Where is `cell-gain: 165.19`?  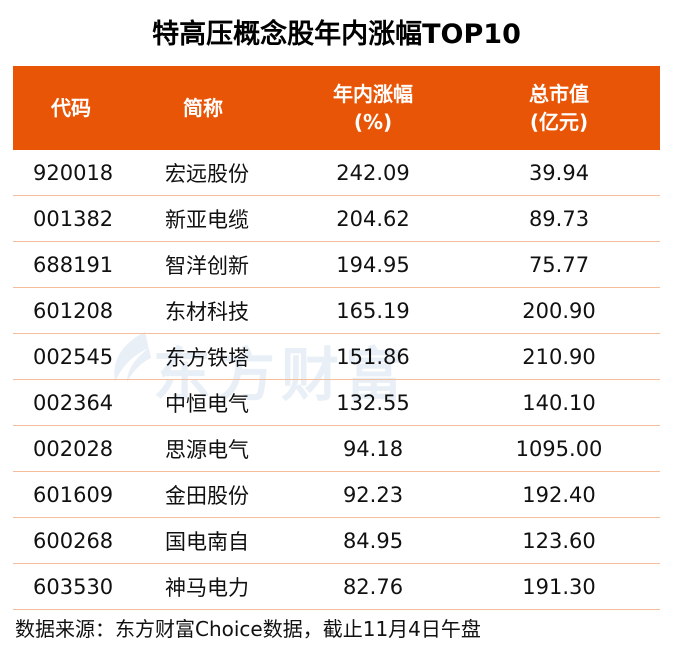 cell-gain: 165.19 is located at coordinates (373, 310).